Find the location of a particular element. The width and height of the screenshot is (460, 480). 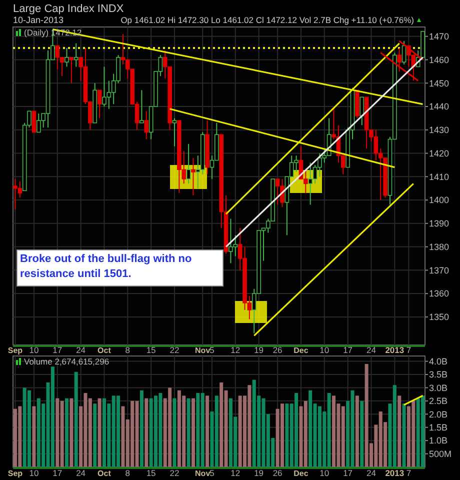

annotation: Broke out of the bull-flag with no resistance until 1501. is located at coordinates (106, 266).